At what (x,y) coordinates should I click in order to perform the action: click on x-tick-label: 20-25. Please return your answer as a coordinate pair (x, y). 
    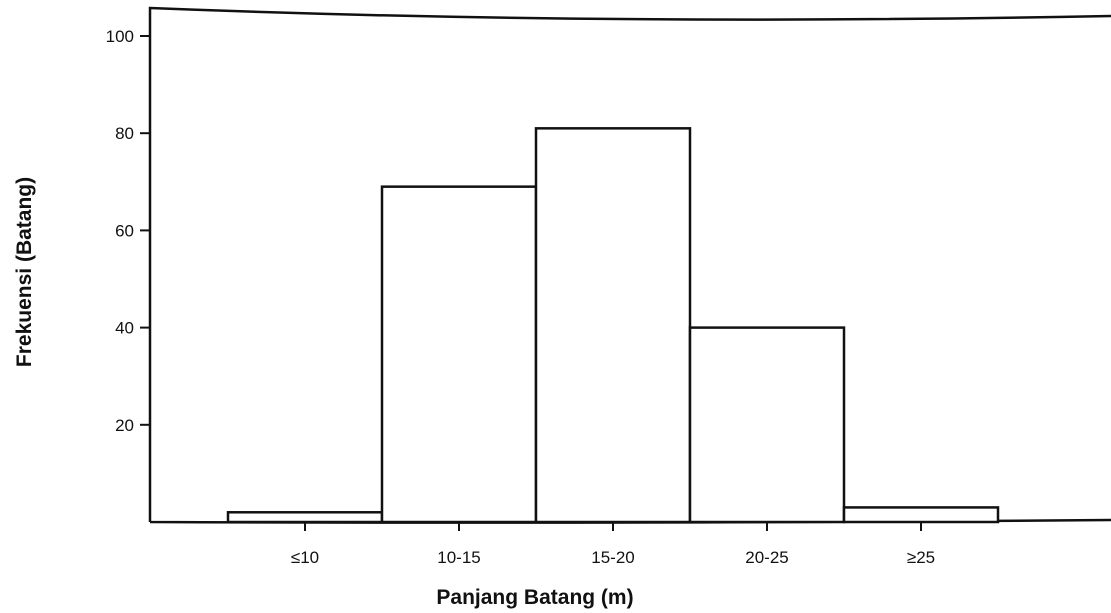
    Looking at the image, I should click on (766, 557).